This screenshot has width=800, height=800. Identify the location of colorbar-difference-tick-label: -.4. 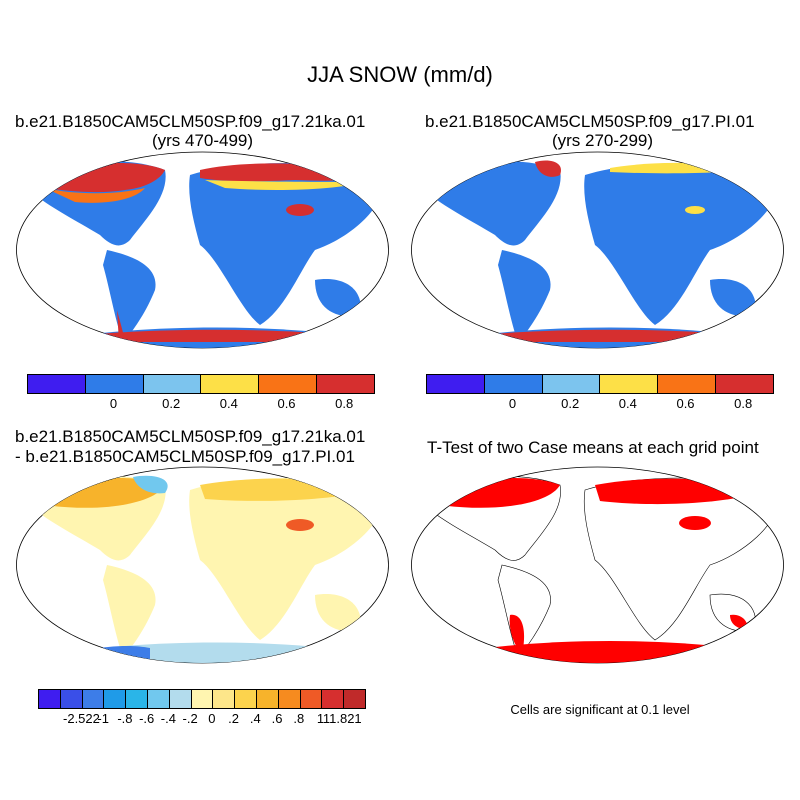
(168, 718).